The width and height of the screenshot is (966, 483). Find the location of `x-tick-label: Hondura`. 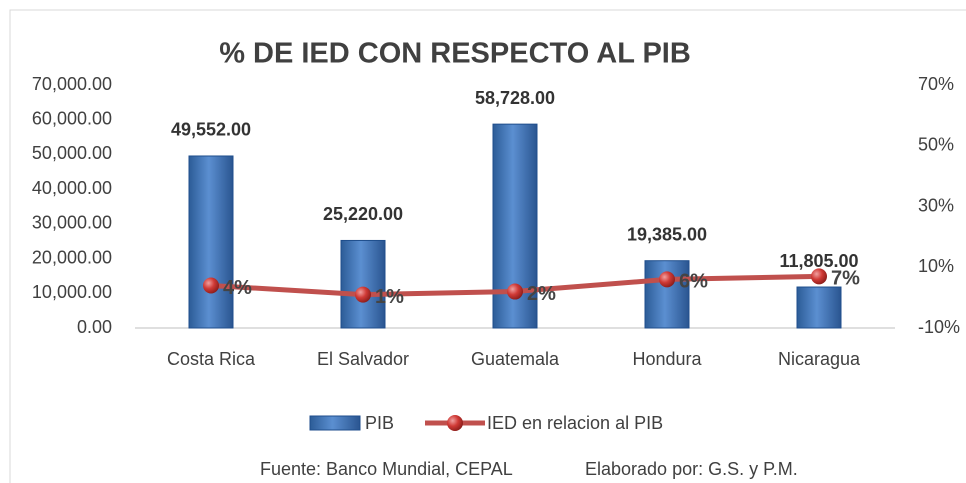

x-tick-label: Hondura is located at coordinates (667, 359).